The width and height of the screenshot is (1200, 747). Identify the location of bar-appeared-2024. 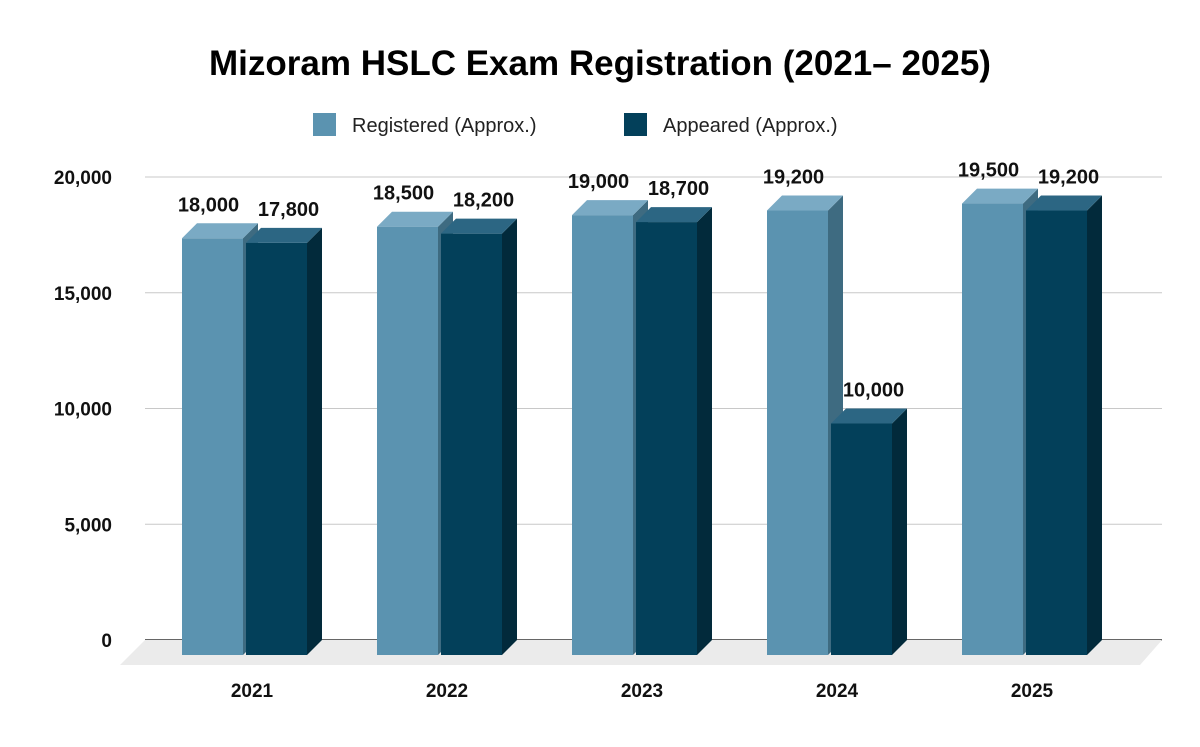
(869, 531).